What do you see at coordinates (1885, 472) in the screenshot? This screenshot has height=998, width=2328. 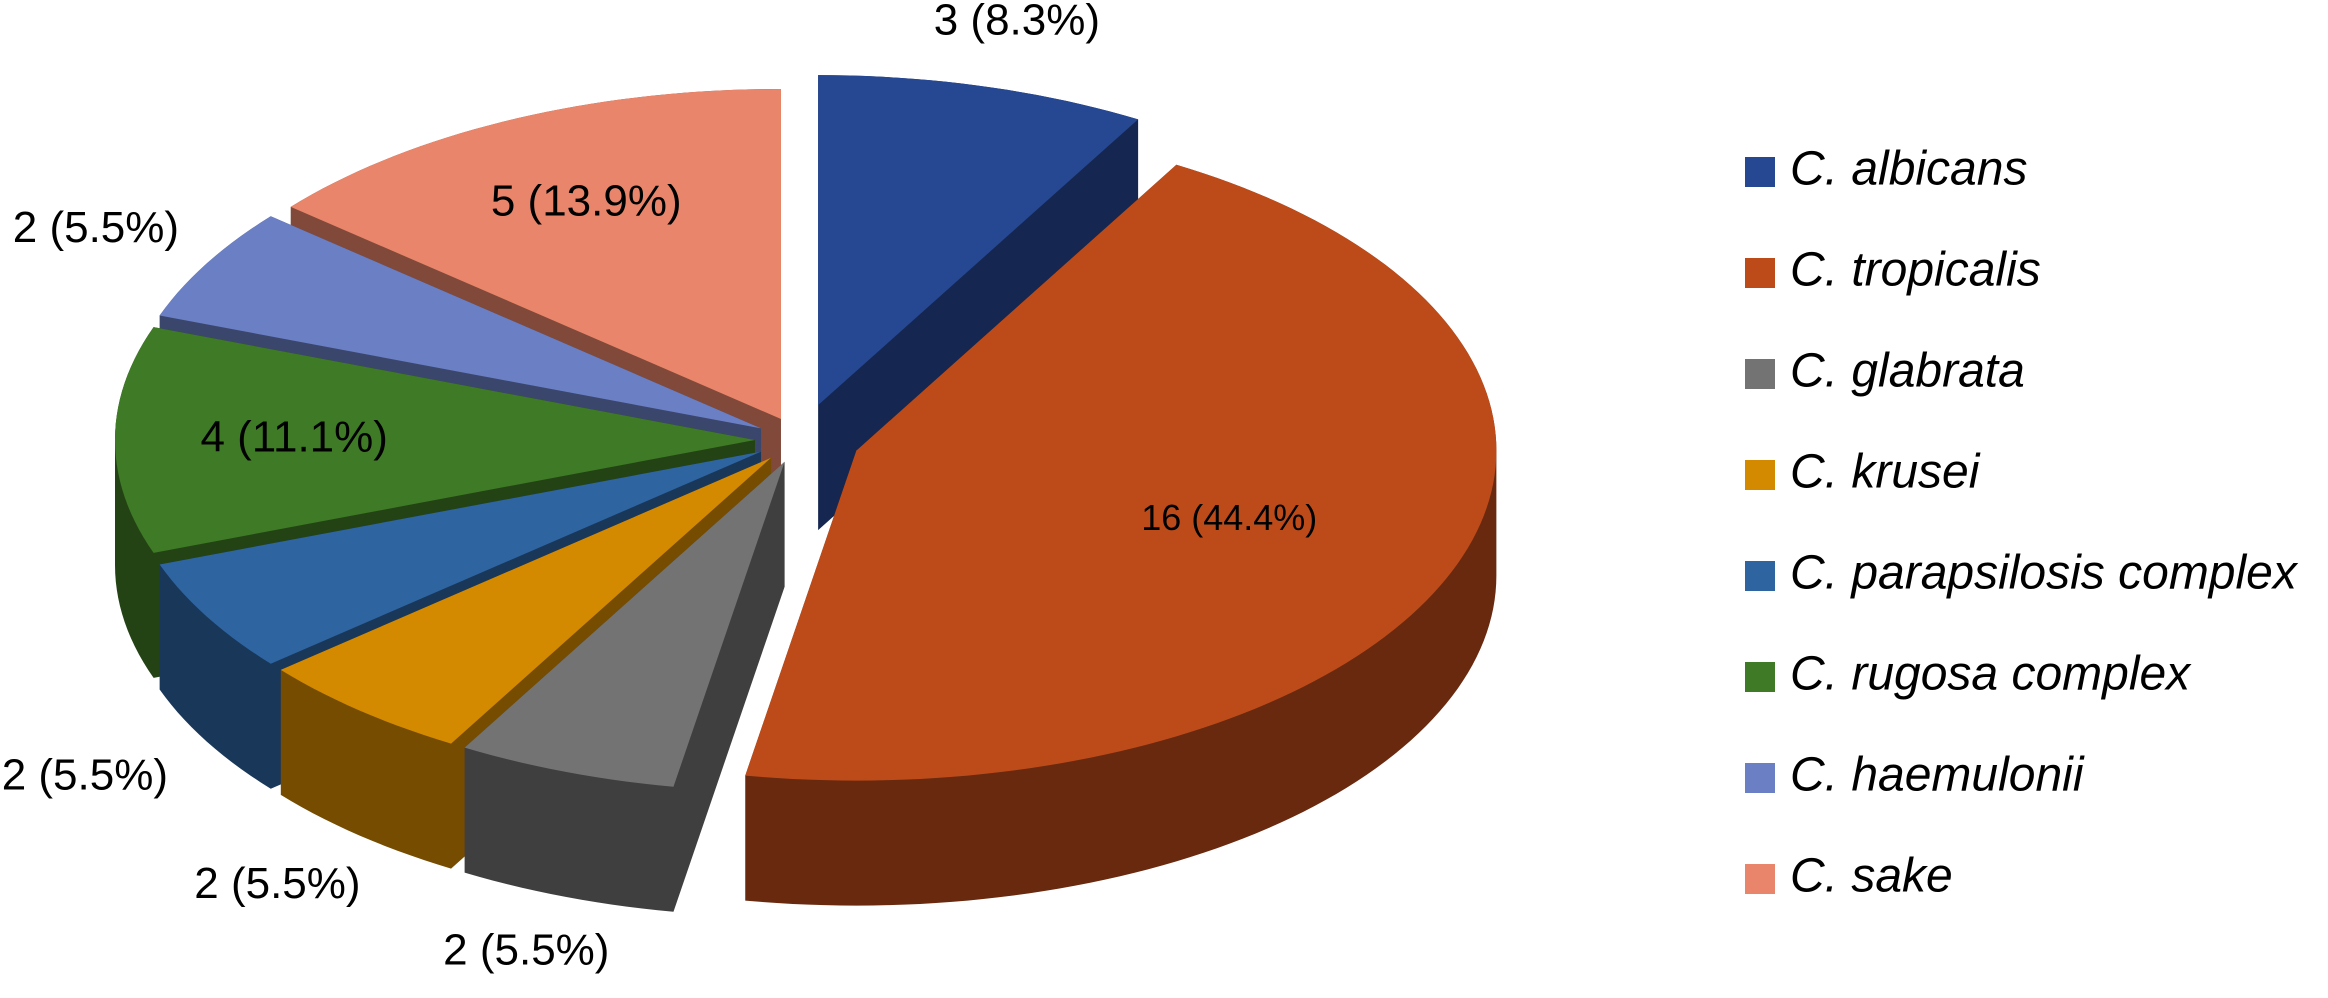 I see `legend-label: C. krusei` at bounding box center [1885, 472].